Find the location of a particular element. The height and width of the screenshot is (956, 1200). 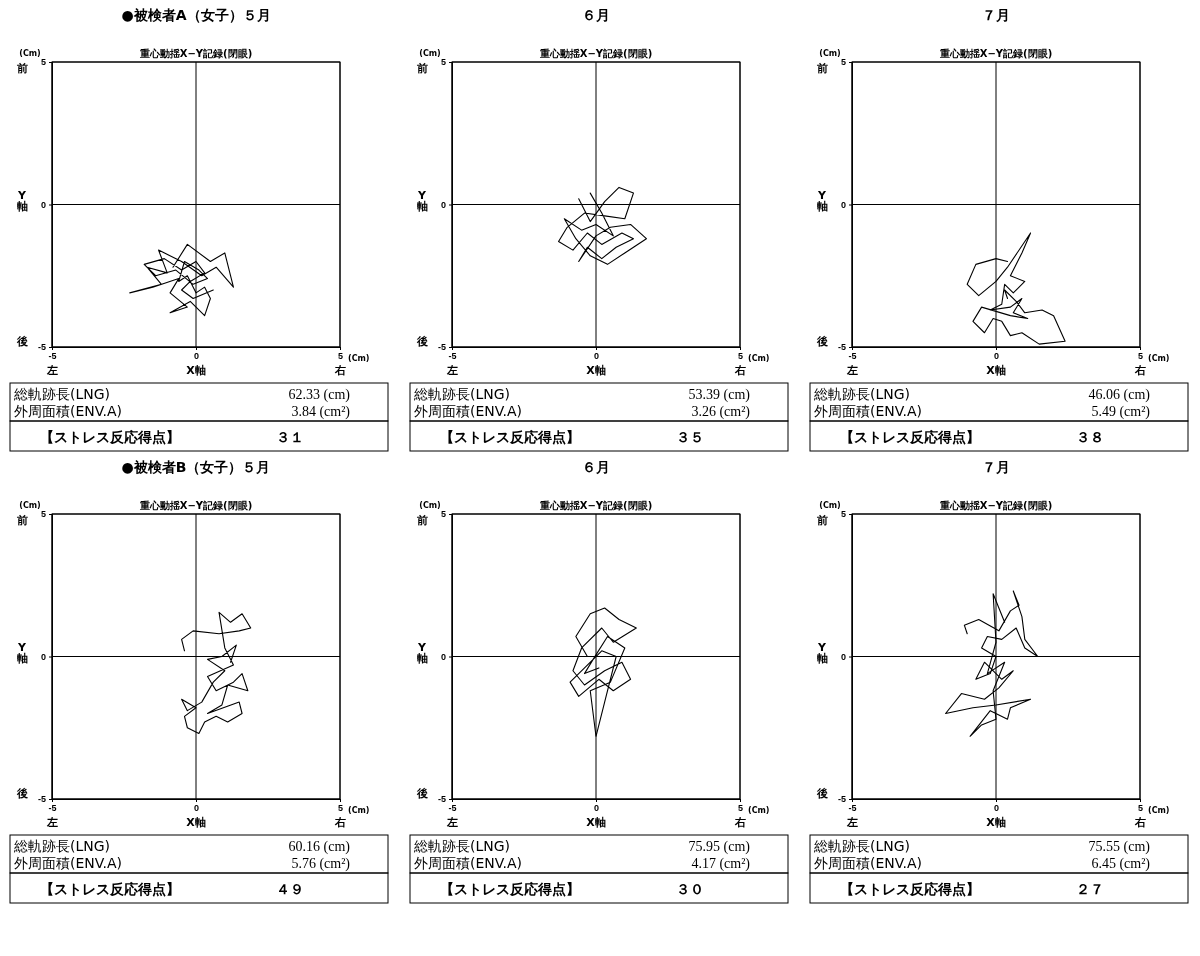

text: ３１ is located at coordinates (290, 437).